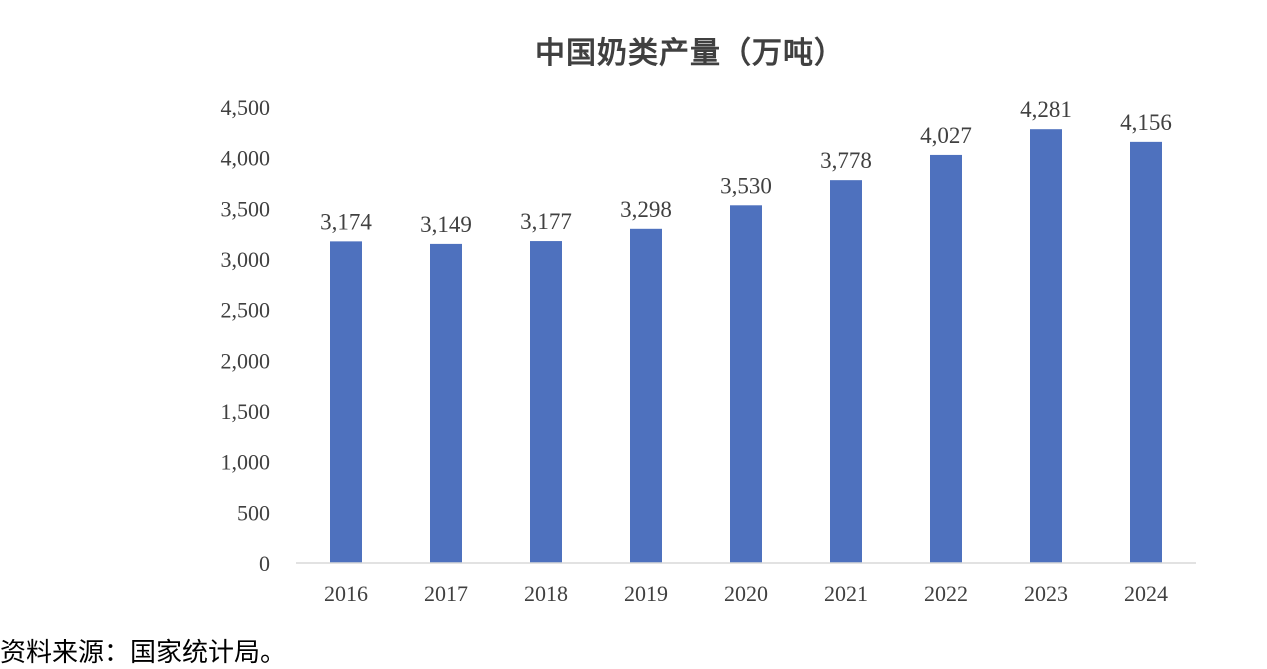  Describe the element at coordinates (946, 135) in the screenshot. I see `bar-value-label: 4,027` at that location.